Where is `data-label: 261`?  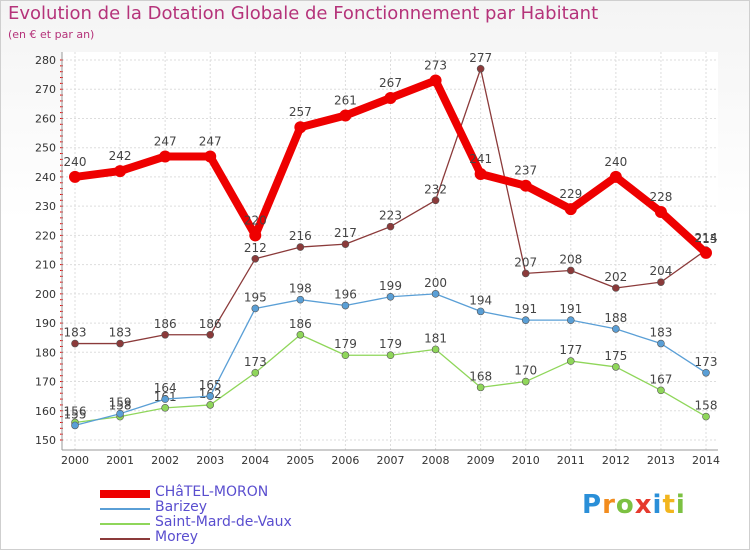
data-label: 261 is located at coordinates (345, 101).